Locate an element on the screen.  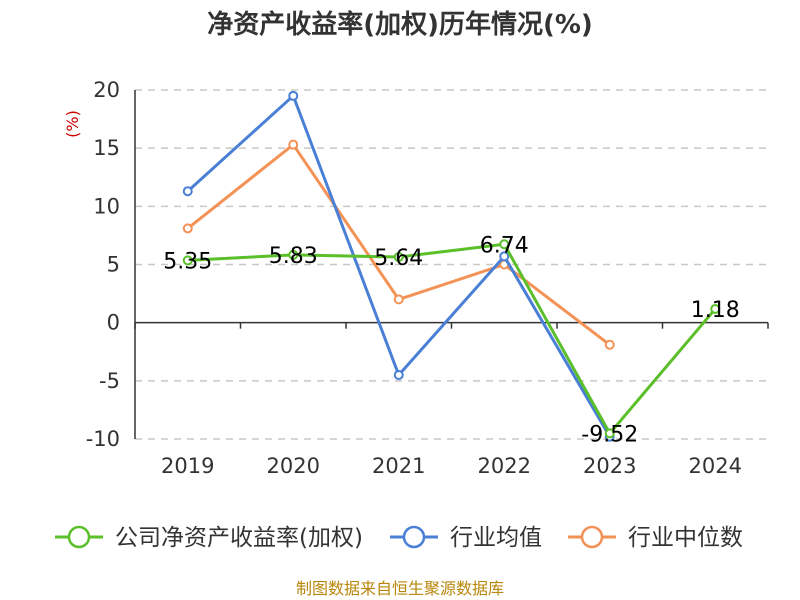
y-tick-label: 0 is located at coordinates (113, 323).